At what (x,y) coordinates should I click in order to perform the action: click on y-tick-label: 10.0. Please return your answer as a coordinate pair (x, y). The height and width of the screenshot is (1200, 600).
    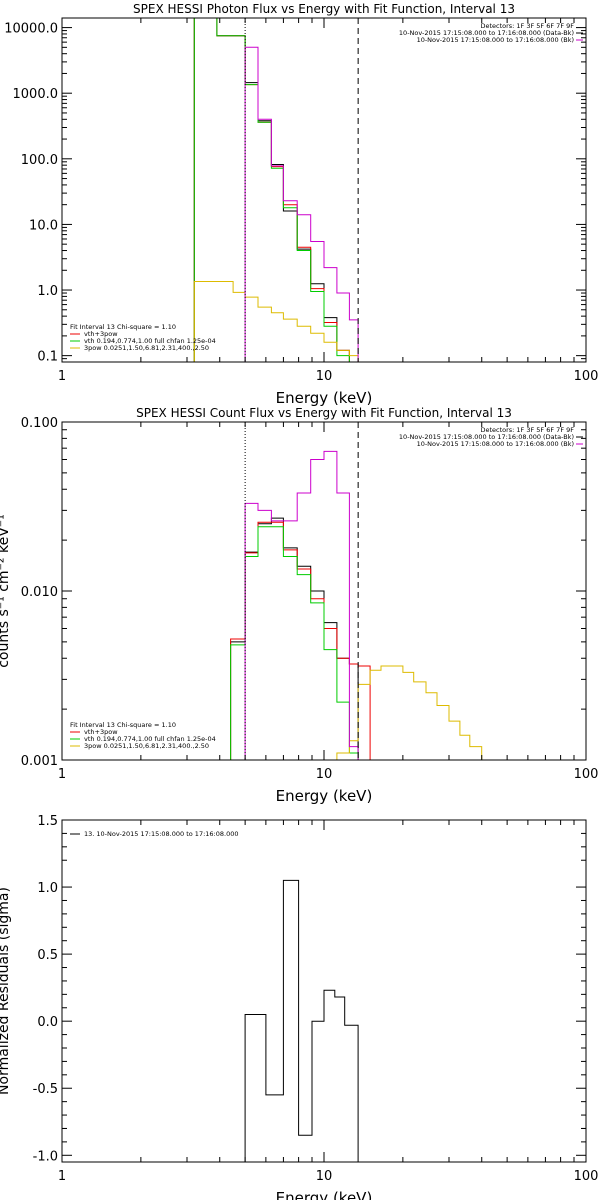
    Looking at the image, I should click on (43, 225).